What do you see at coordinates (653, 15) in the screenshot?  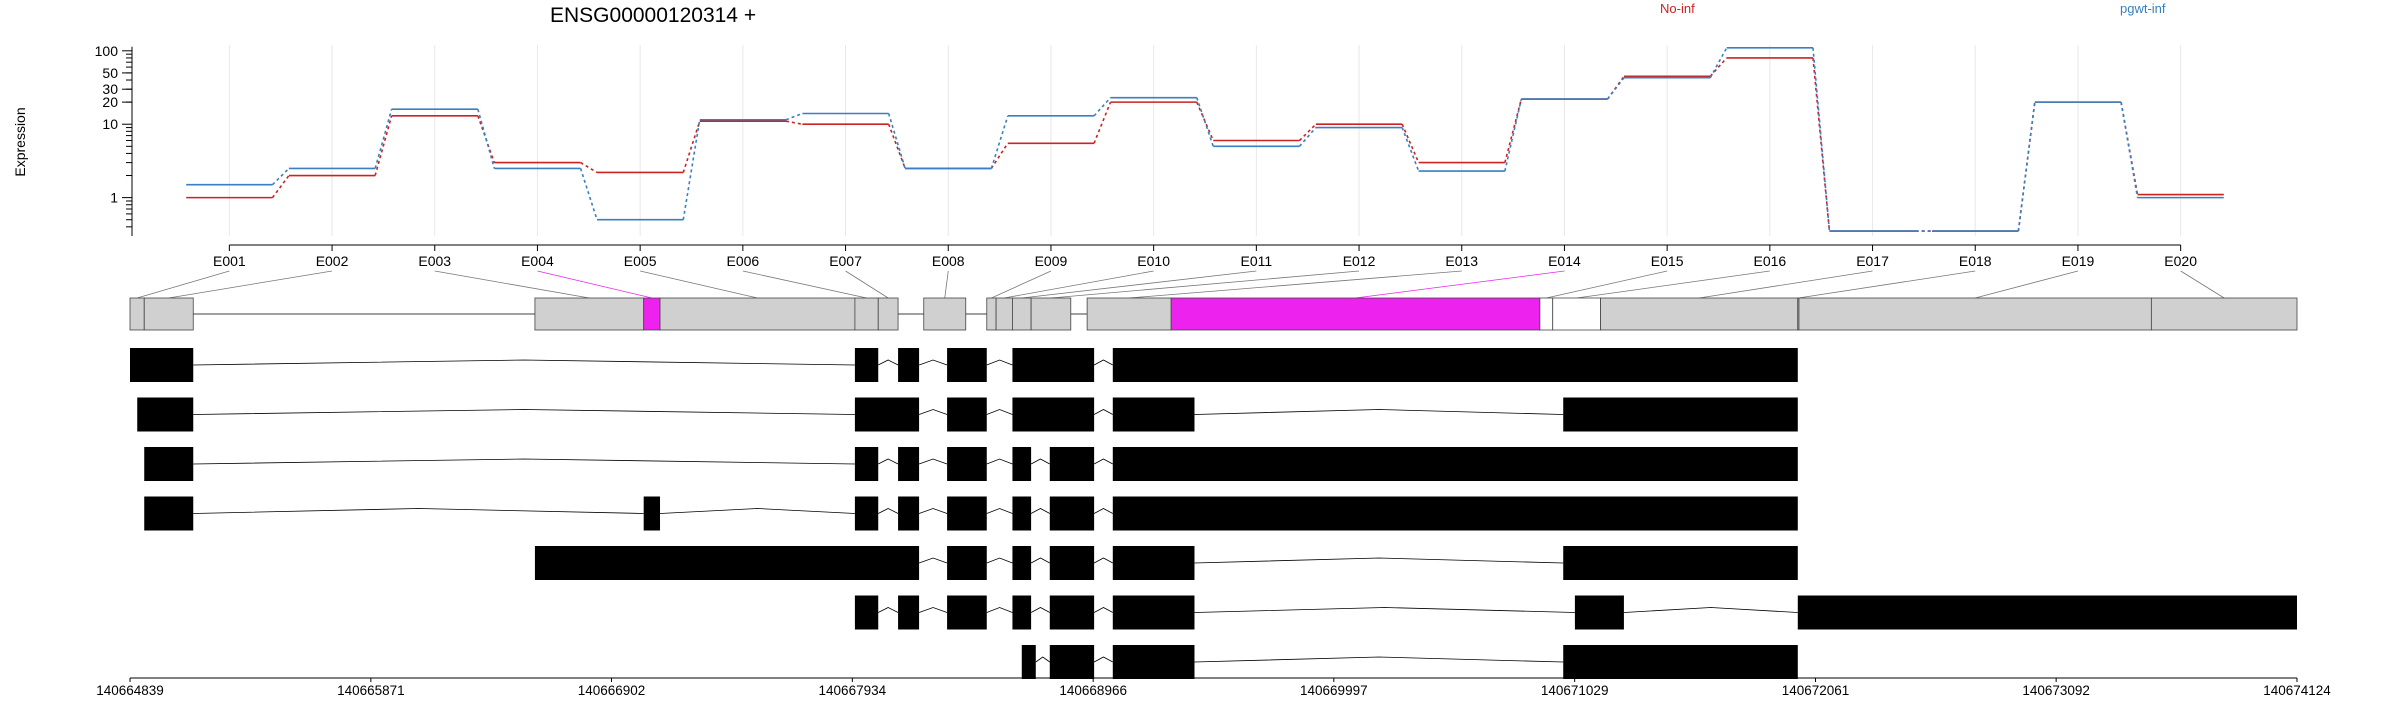 I see `chart-title: ENSG00000120314 +` at bounding box center [653, 15].